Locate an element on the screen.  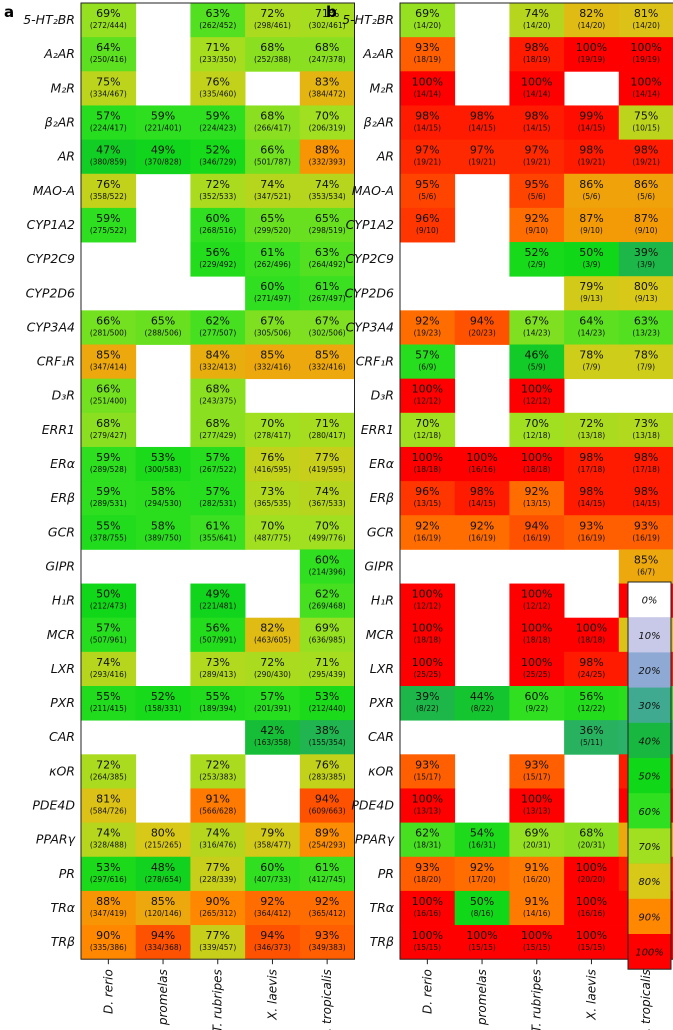
cell-count-b-25-0: (18/20) is located at coordinates (428, 879).